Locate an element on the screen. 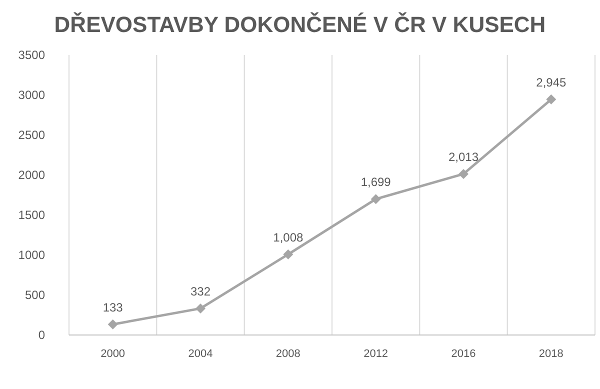  x-tick-label: 2012 is located at coordinates (376, 354).